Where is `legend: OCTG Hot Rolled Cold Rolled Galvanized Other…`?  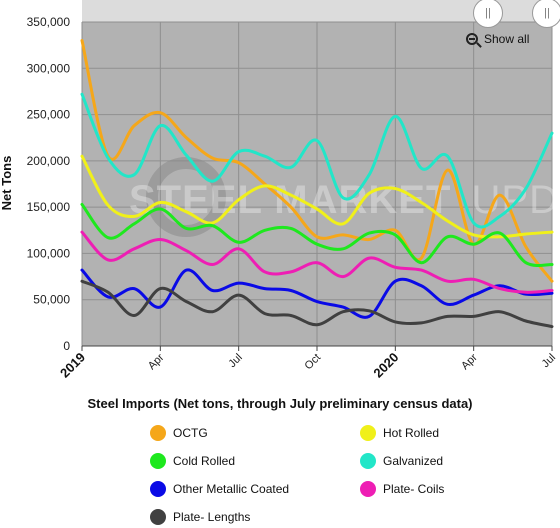
legend: OCTG Hot Rolled Cold Rolled Galvanized Other… is located at coordinates (330, 474).